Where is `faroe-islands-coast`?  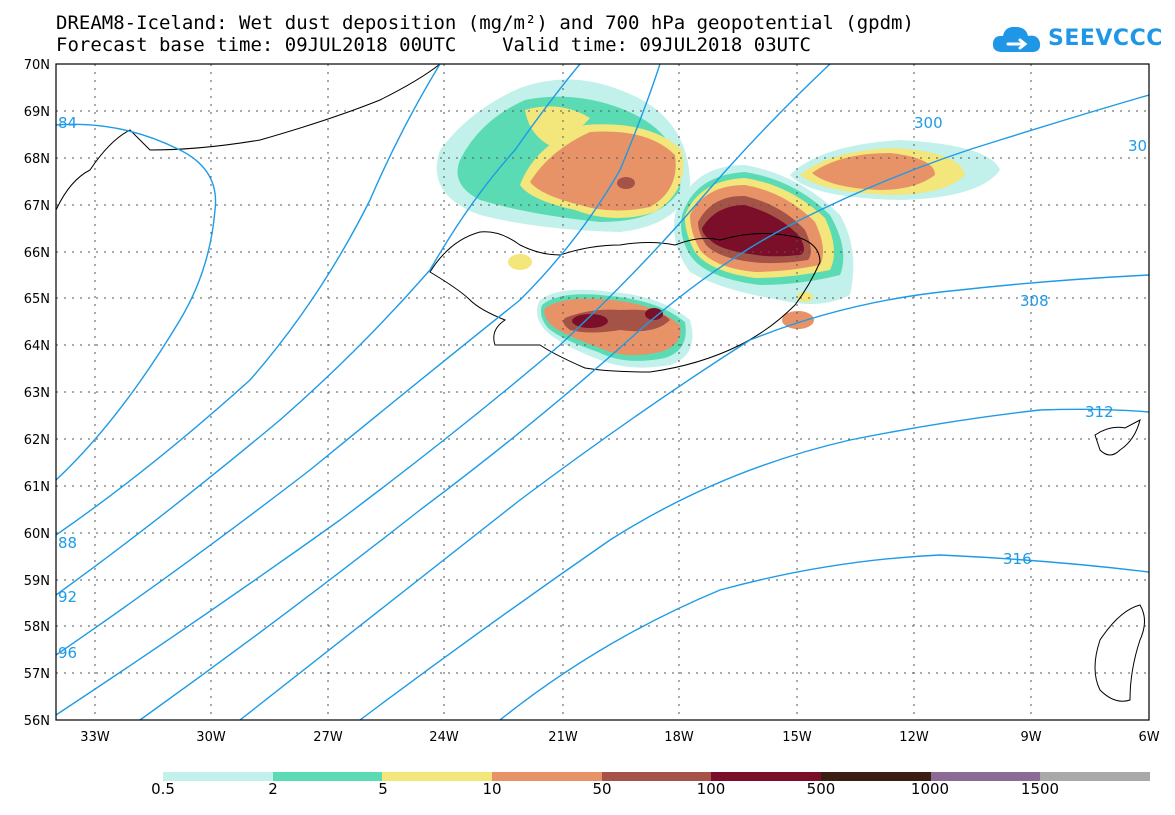 faroe-islands-coast is located at coordinates (1117, 437).